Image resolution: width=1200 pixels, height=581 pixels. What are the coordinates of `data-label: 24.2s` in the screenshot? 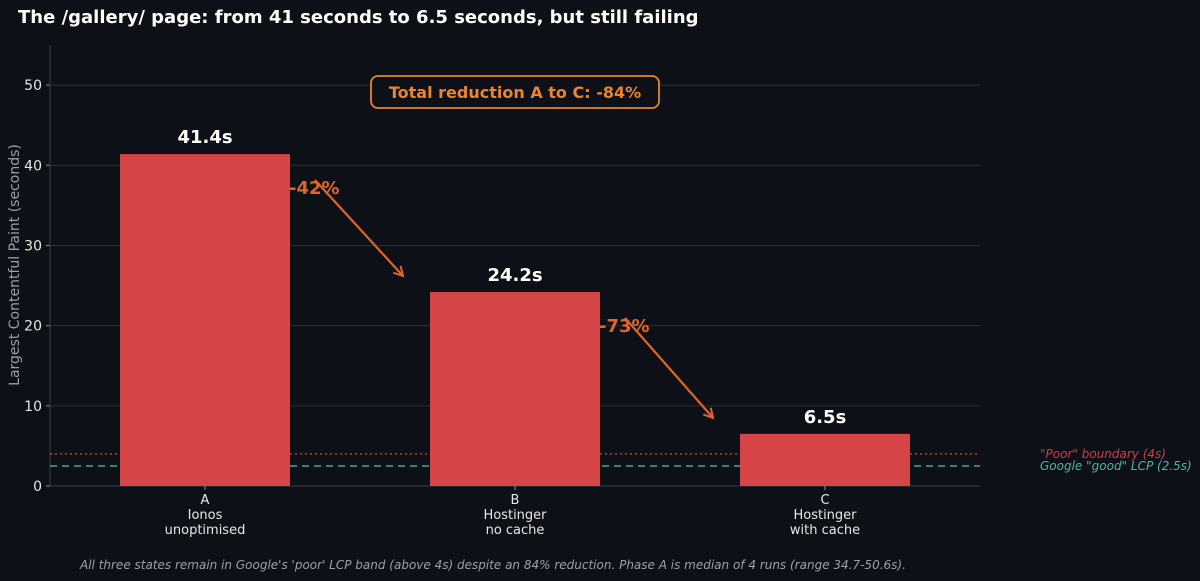 It's located at (514, 275).